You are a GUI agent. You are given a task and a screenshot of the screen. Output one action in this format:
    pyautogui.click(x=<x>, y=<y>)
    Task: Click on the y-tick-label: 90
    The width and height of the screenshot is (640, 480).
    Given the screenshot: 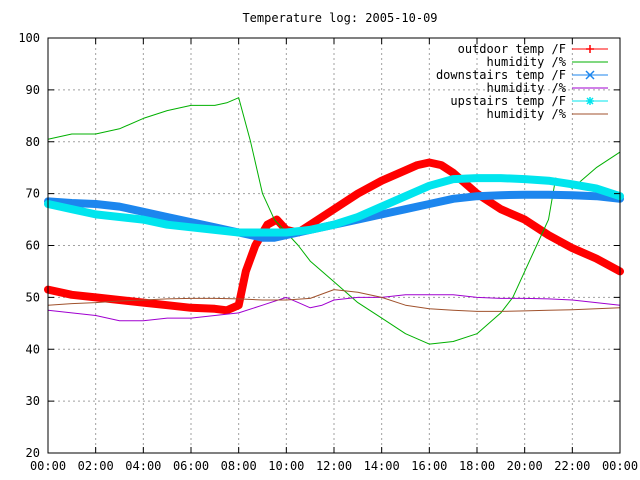 What is the action you would take?
    pyautogui.click(x=33, y=90)
    